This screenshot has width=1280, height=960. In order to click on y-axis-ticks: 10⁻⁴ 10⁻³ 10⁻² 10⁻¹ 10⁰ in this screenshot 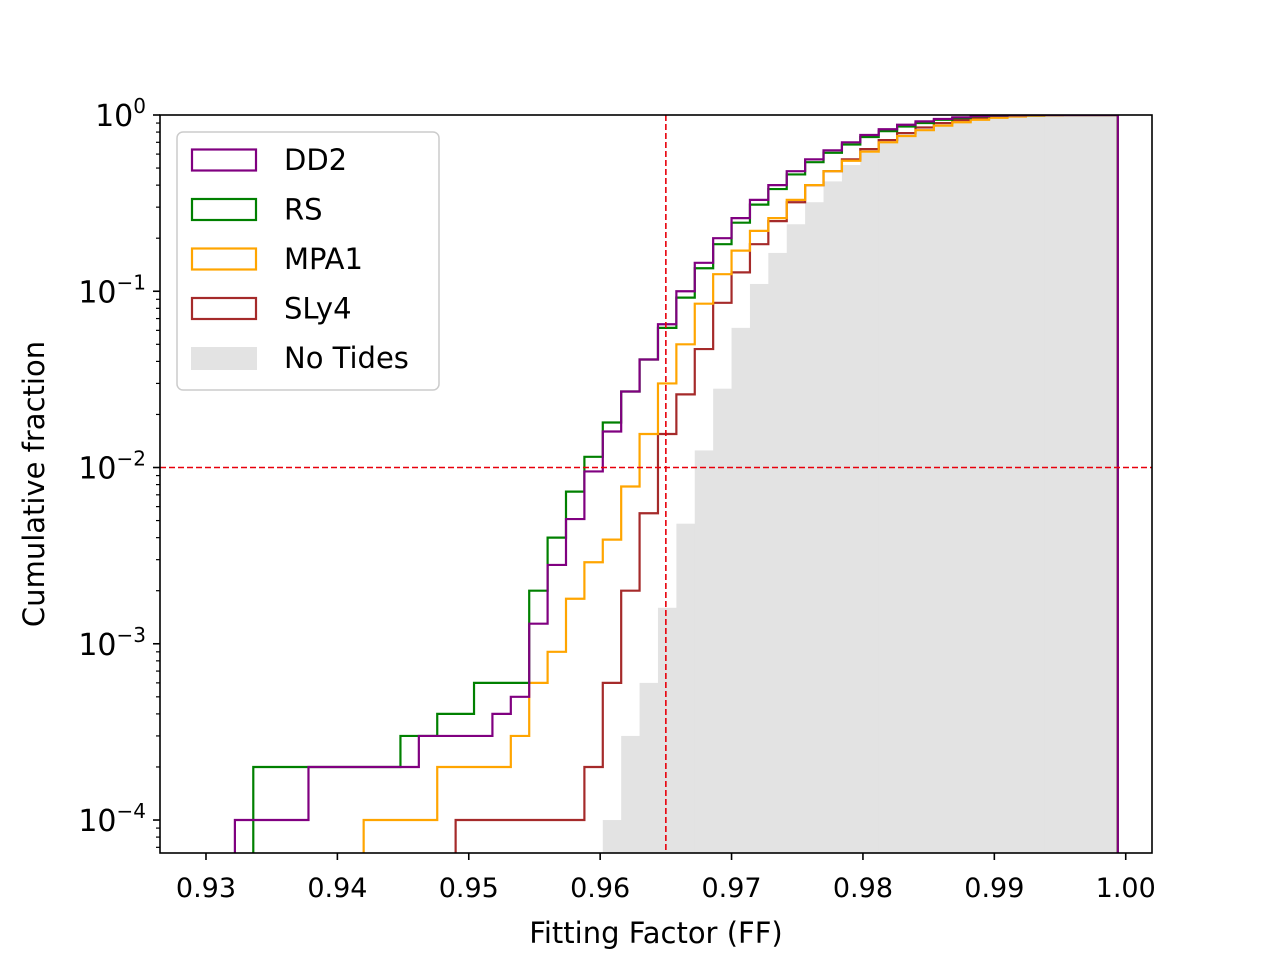, I will do `click(119, 471)`.